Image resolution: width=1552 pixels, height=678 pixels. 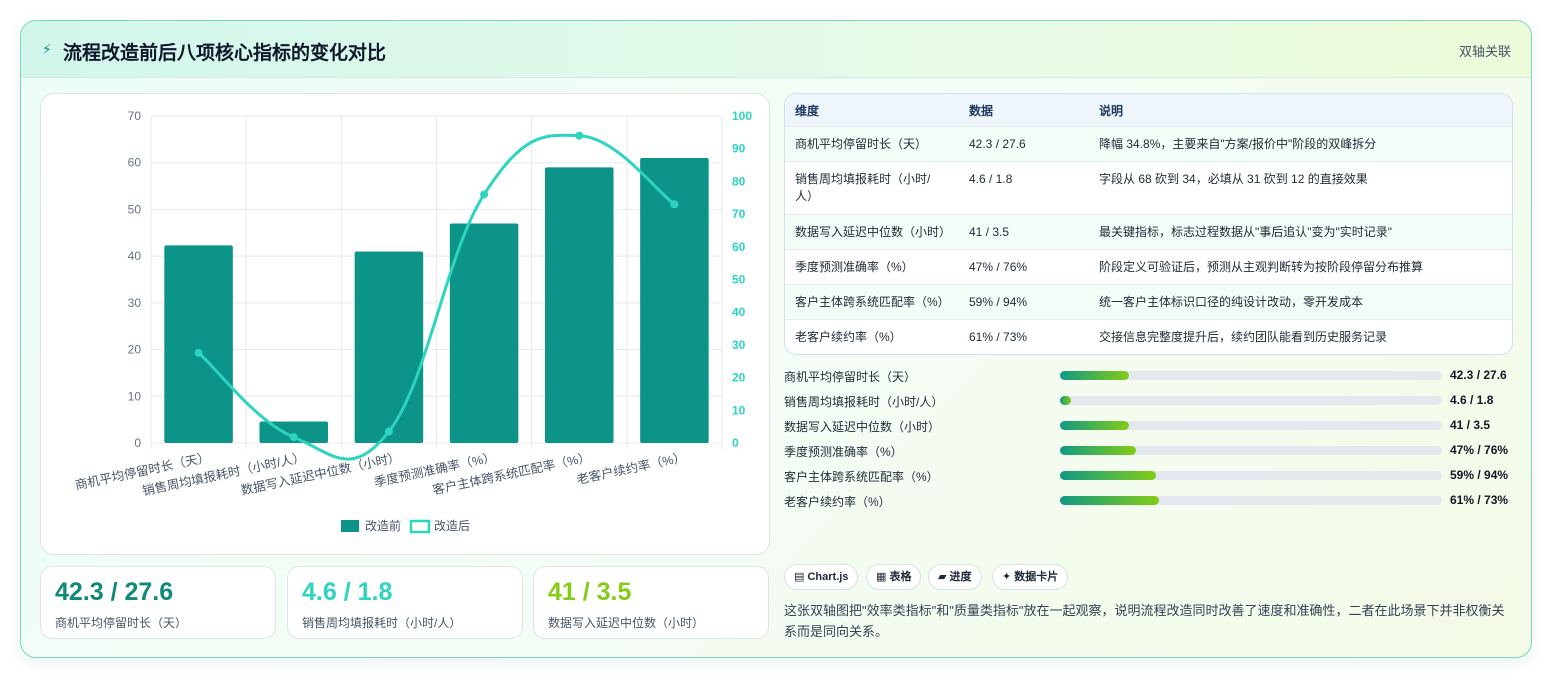 I want to click on chip-label: Chart.js, so click(x=828, y=577).